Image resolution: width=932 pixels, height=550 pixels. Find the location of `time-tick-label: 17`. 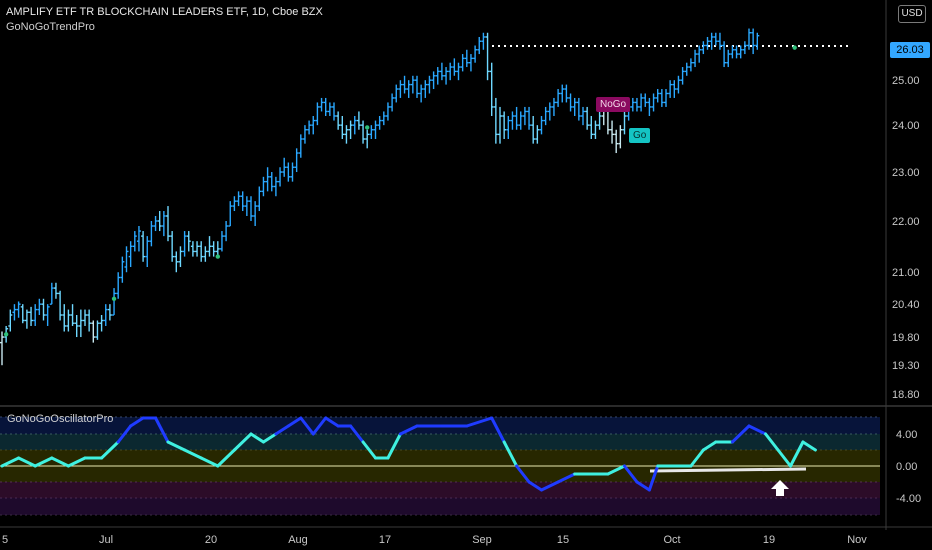

time-tick-label: 17 is located at coordinates (385, 540).